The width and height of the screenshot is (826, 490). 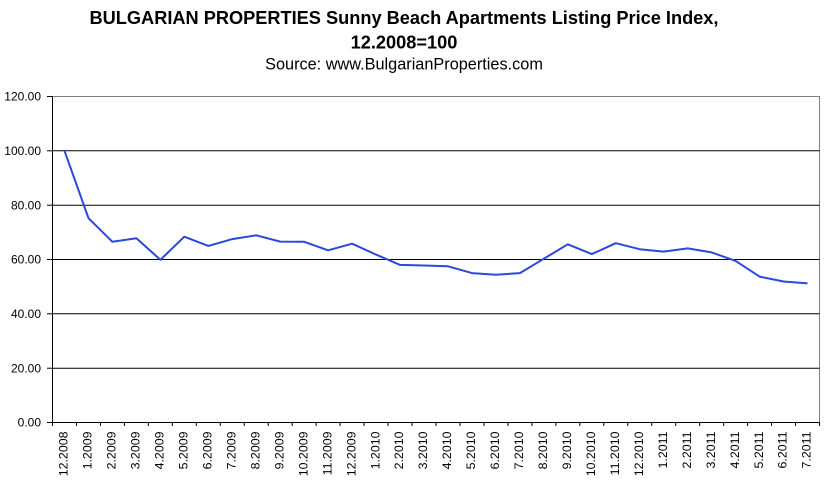 I want to click on svg-text: 5.2011, so click(x=759, y=449).